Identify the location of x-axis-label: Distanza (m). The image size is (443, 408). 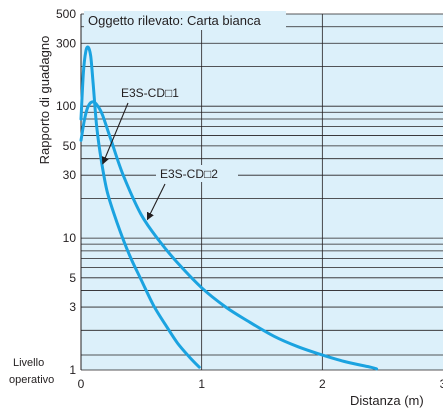
(387, 400).